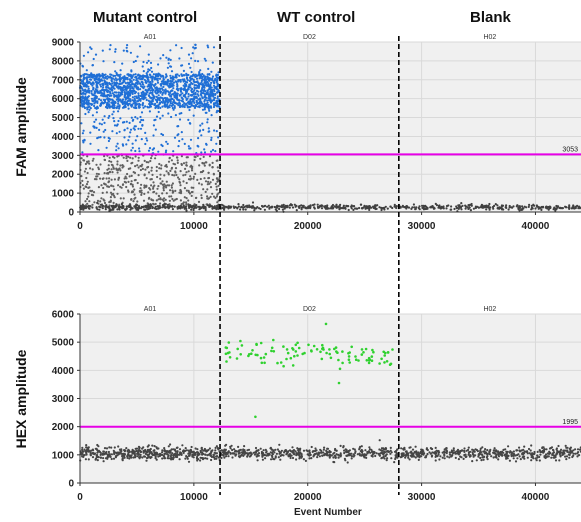 This screenshot has width=581, height=522. Describe the element at coordinates (308, 497) in the screenshot. I see `x-tick-label: 20000` at that location.